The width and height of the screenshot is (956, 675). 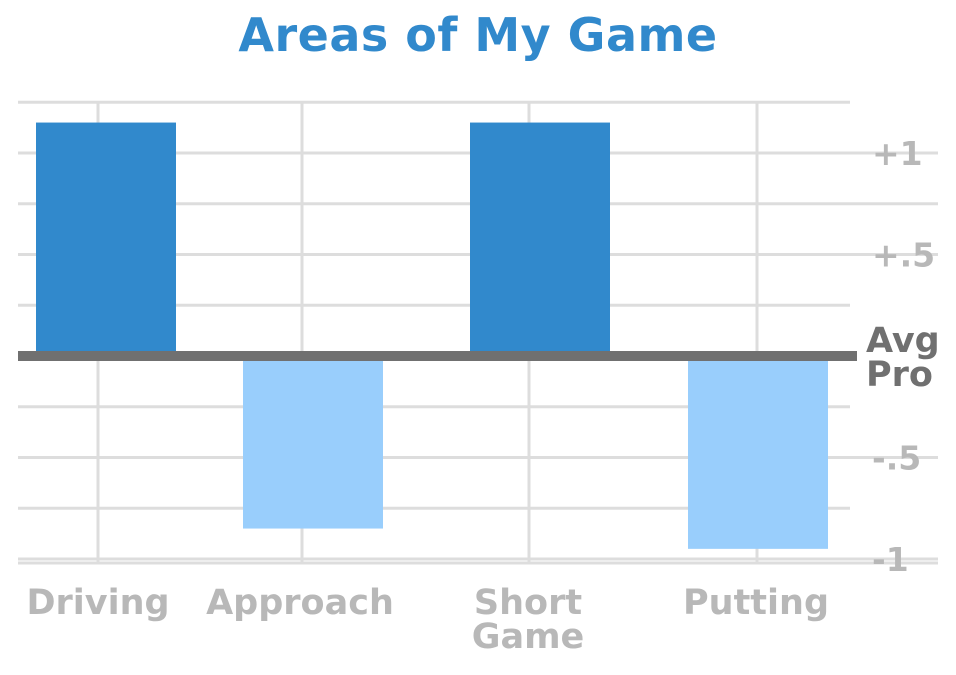 What do you see at coordinates (903, 255) in the screenshot?
I see `y-tick-label: +.5` at bounding box center [903, 255].